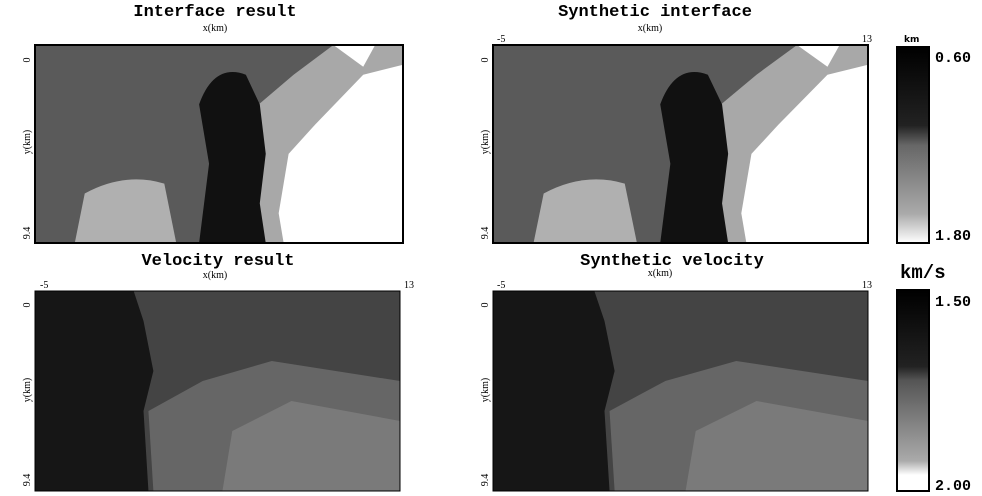 The height and width of the screenshot is (496, 982). I want to click on panel-title: Synthetic interface, so click(655, 12).